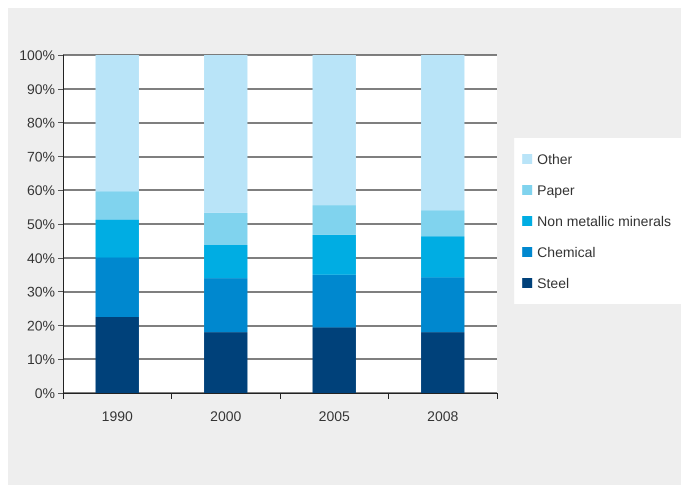 The width and height of the screenshot is (689, 493). I want to click on x-tick-label: 2005, so click(334, 416).